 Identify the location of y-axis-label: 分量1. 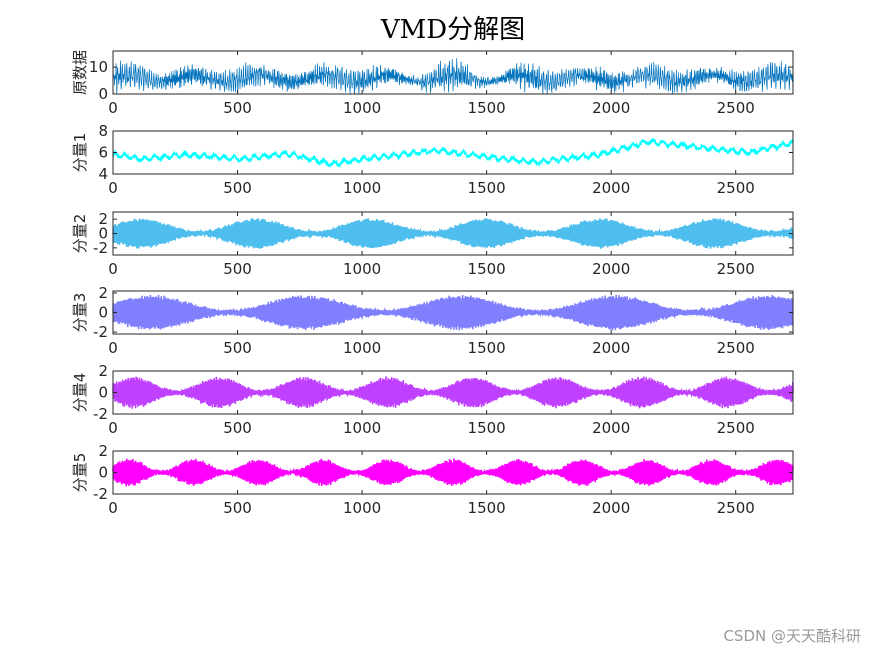
(80, 153).